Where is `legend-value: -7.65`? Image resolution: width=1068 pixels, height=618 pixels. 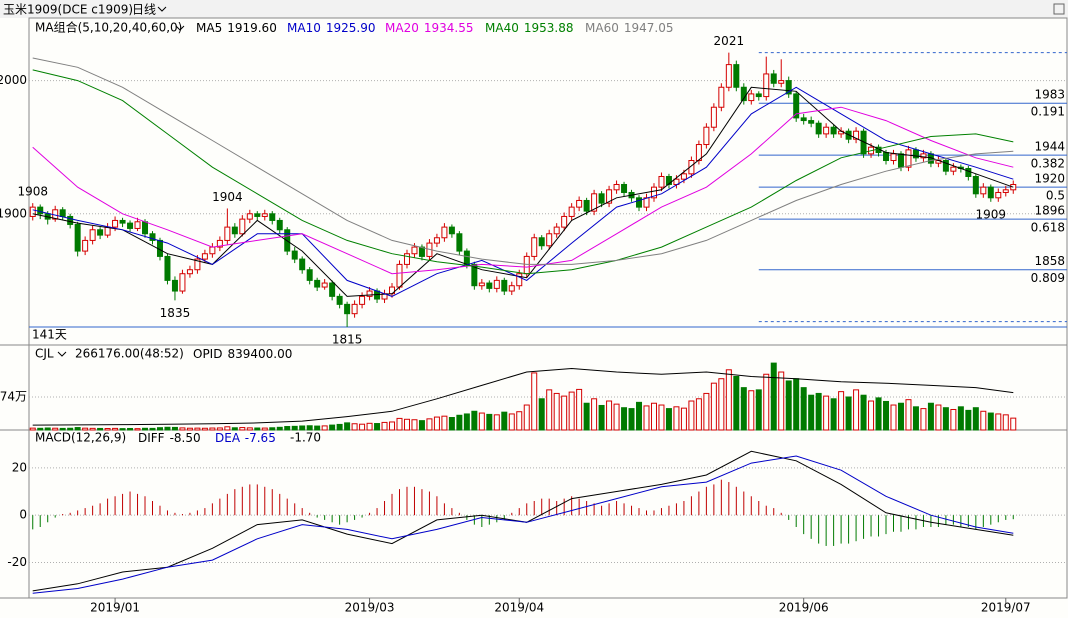 legend-value: -7.65 is located at coordinates (260, 438).